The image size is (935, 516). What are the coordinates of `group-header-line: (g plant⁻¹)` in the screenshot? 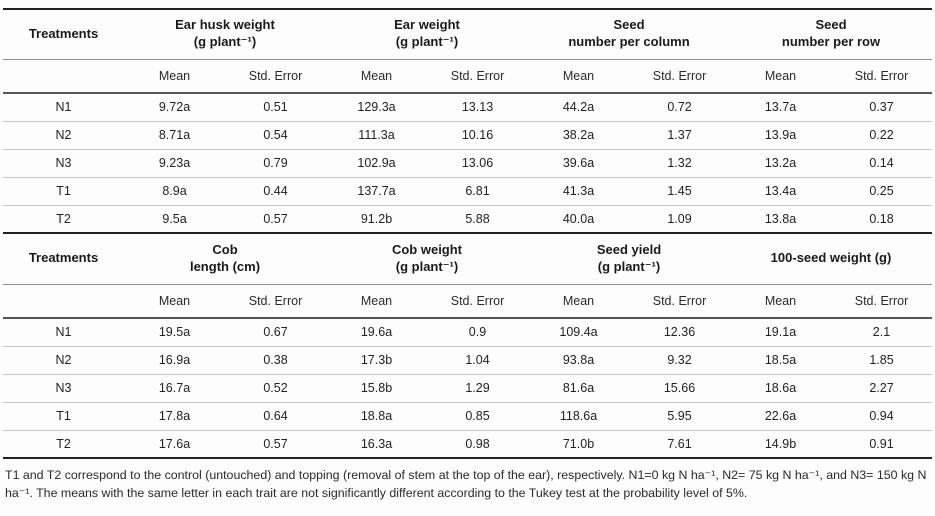 It's located at (629, 266).